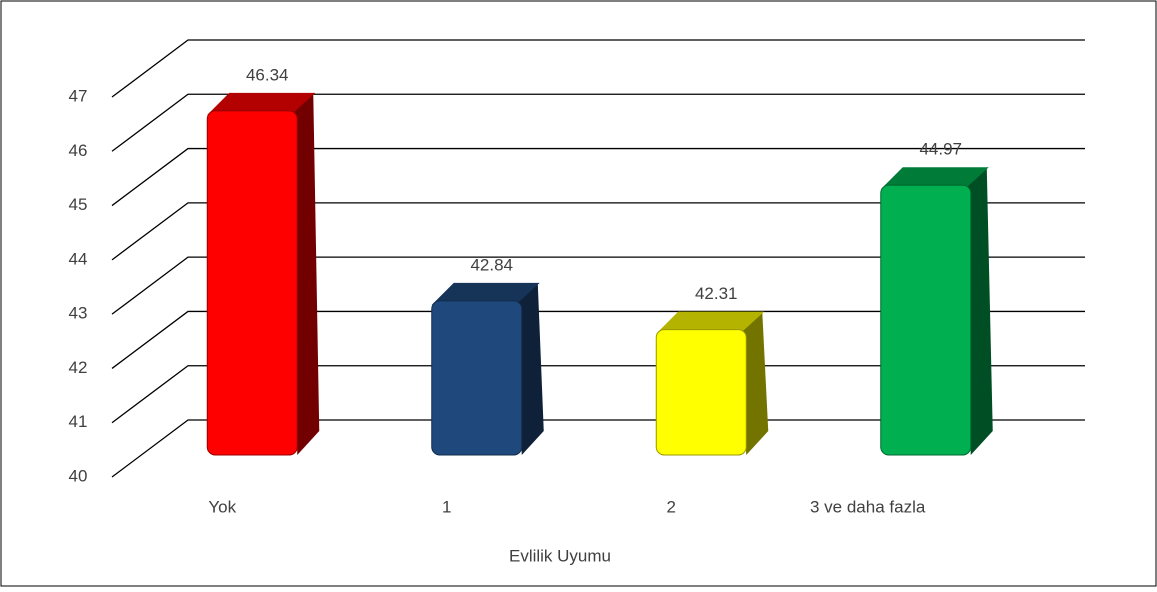 This screenshot has height=592, width=1157. I want to click on x-tick-label: 3 ve daha fazla, so click(868, 506).